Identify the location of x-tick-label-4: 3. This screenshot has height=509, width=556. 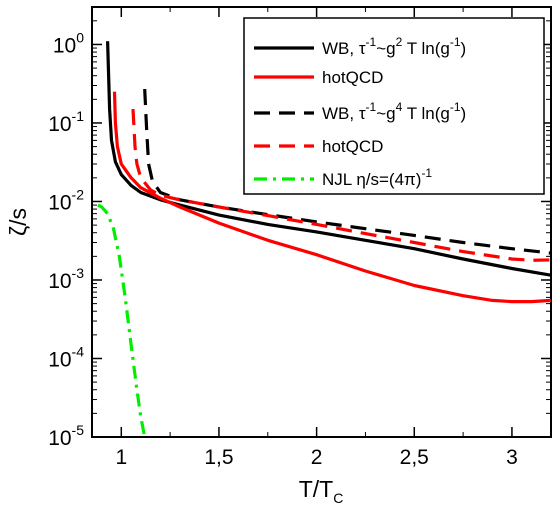
(512, 457).